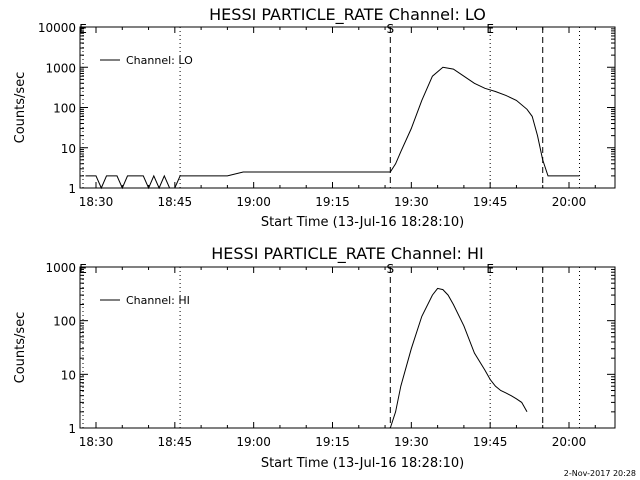 The image size is (640, 480). Describe the element at coordinates (347, 15) in the screenshot. I see `chart-title: HESSI PARTICLE_RATE Channel: LO` at that location.